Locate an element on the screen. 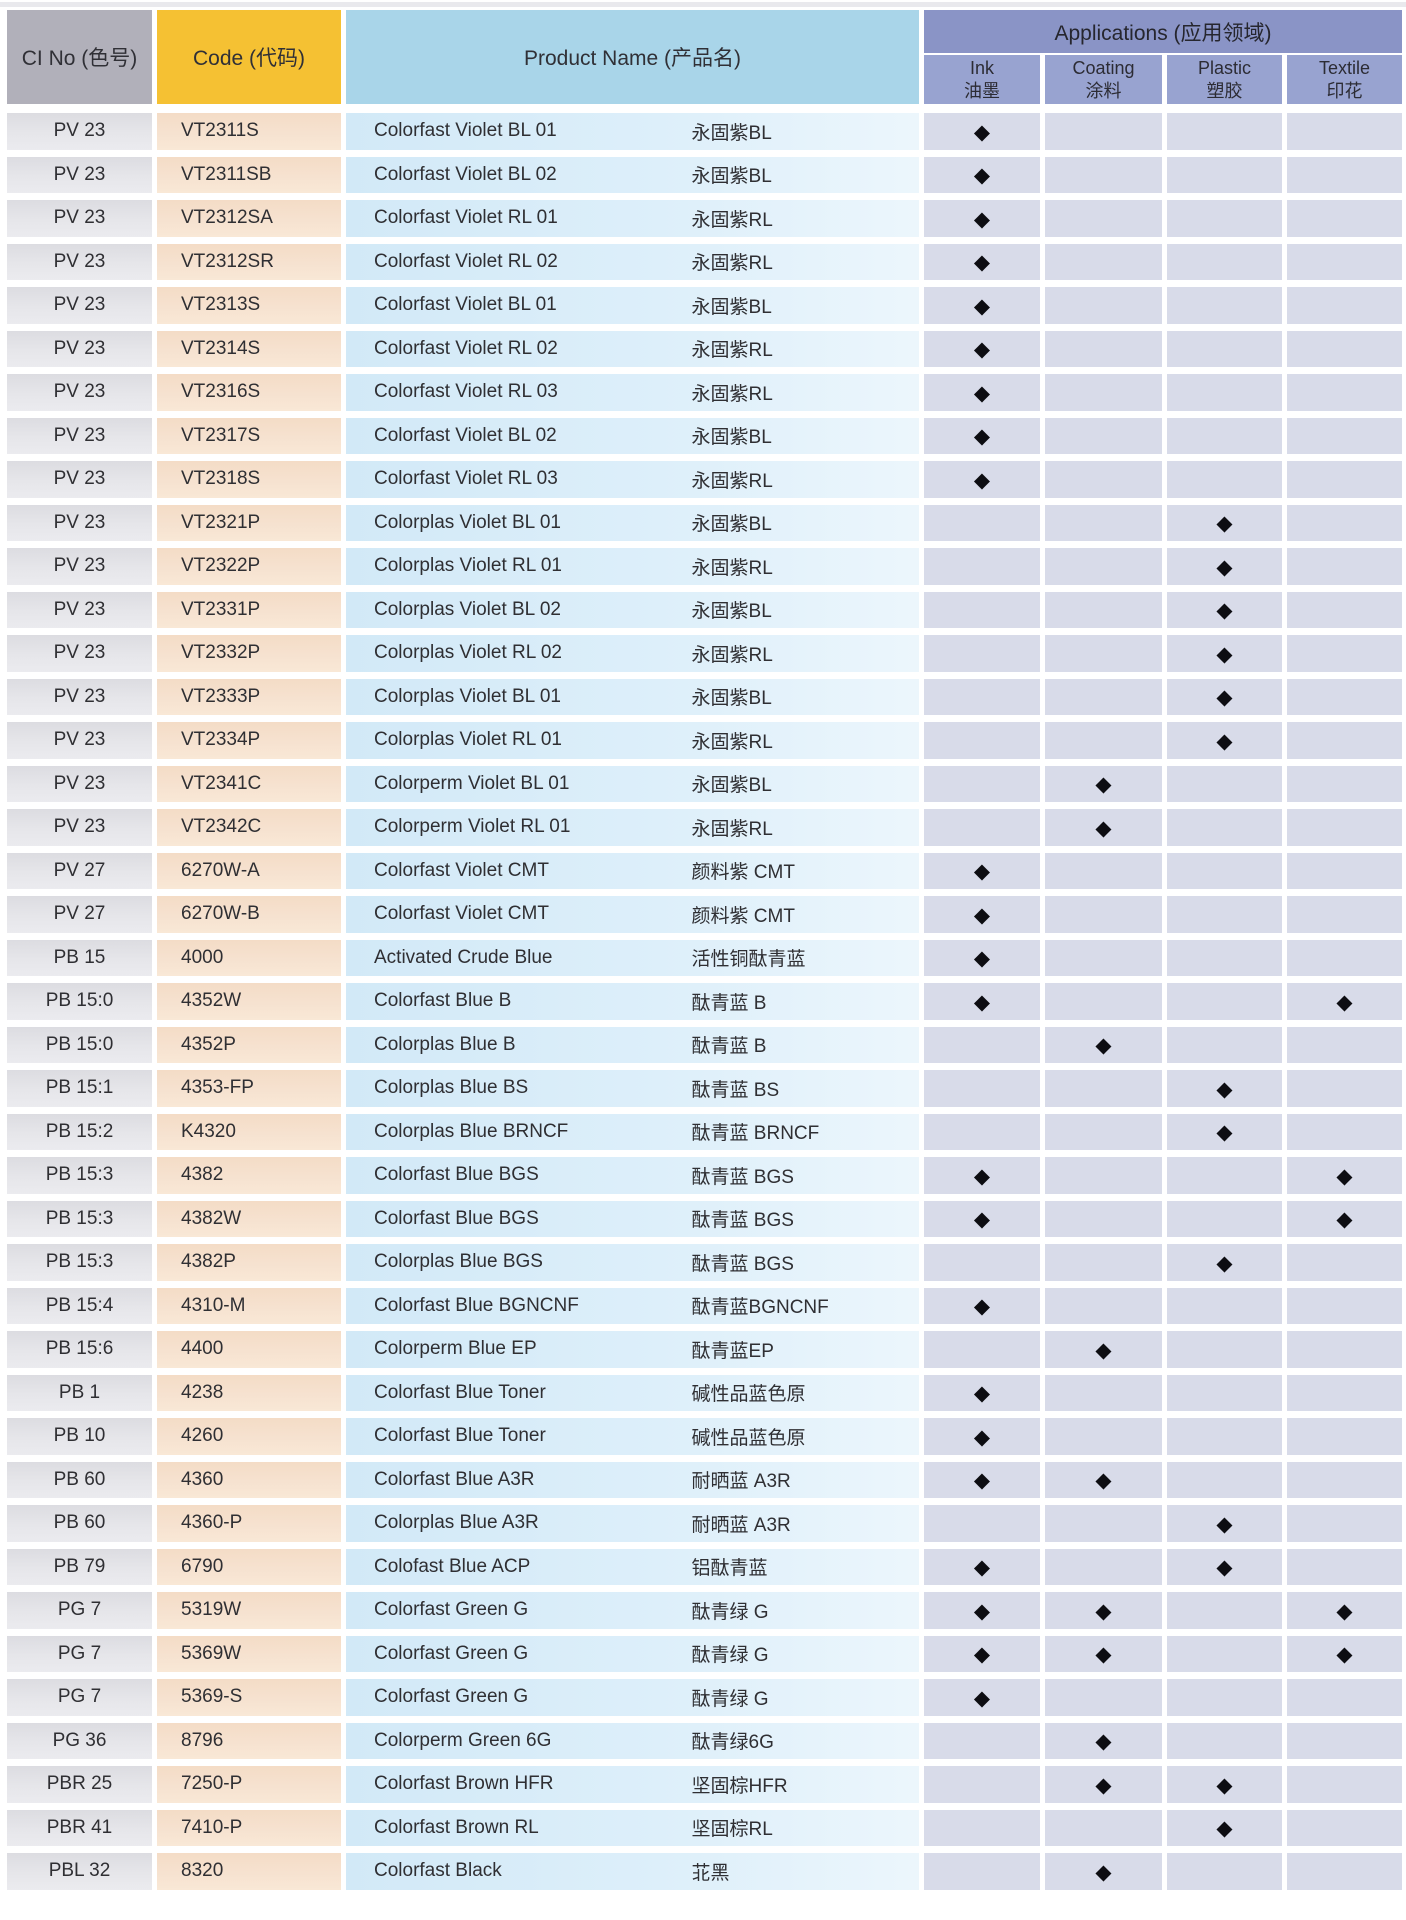 This screenshot has height=1920, width=1406. table-row: PV 23 VT2318S Colorfast Violet RL 03 永固紫RL ◆ is located at coordinates (704, 479).